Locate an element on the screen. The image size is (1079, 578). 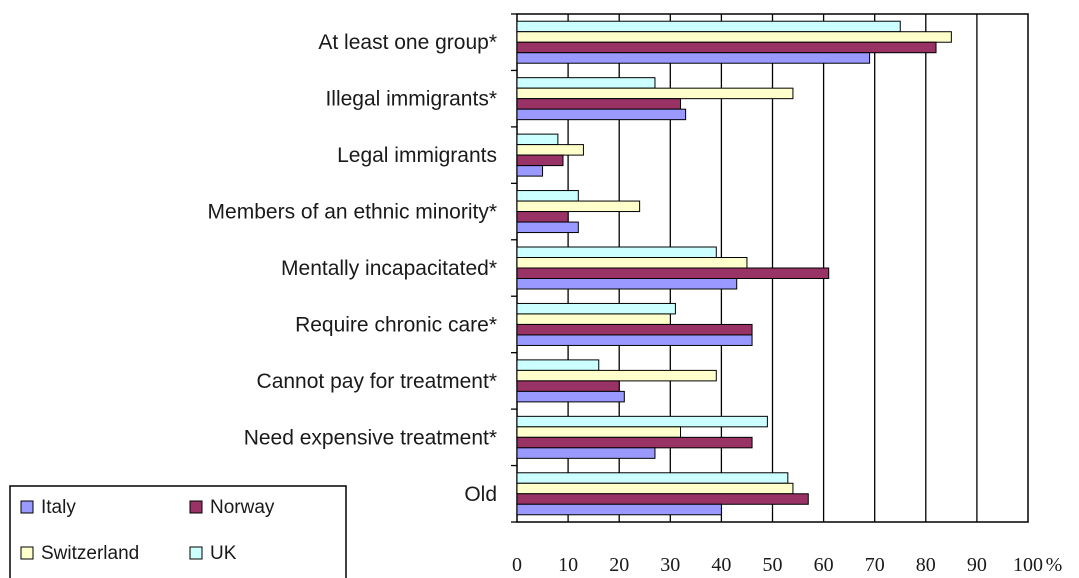
bar-switzerland-illegal-immigrants is located at coordinates (655, 93).